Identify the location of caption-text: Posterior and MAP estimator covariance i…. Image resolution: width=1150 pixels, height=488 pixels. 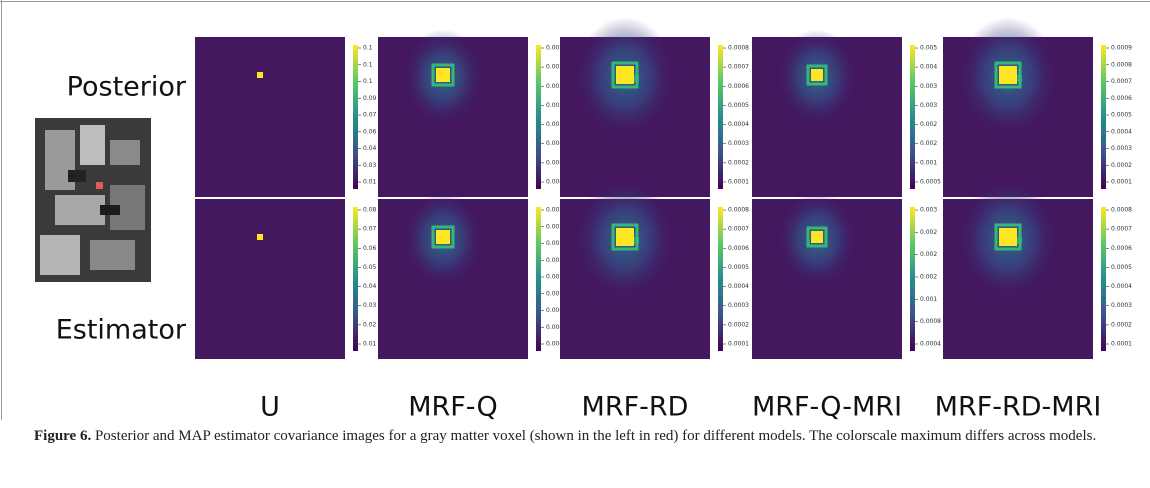
(595, 436).